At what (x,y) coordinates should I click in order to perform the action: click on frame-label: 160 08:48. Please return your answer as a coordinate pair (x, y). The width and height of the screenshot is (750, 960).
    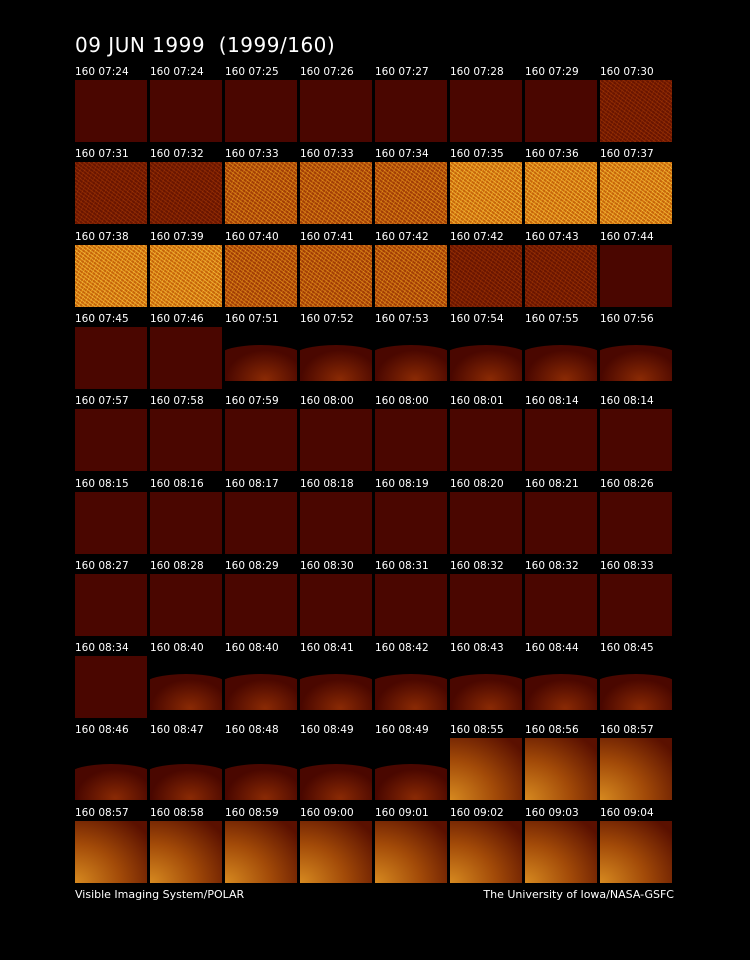
    Looking at the image, I should click on (252, 730).